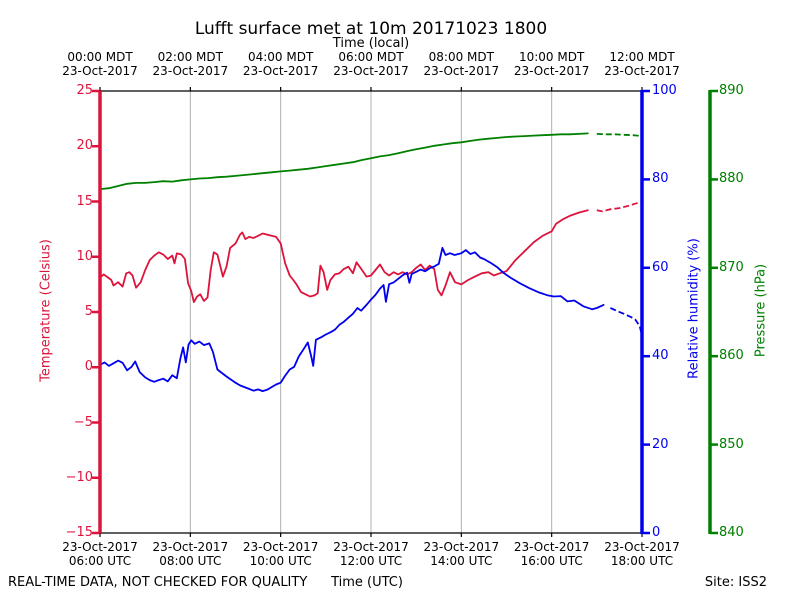 The height and width of the screenshot is (600, 800). Describe the element at coordinates (280, 561) in the screenshot. I see `x-bottom-tick-time: 10:00 UTC` at that location.